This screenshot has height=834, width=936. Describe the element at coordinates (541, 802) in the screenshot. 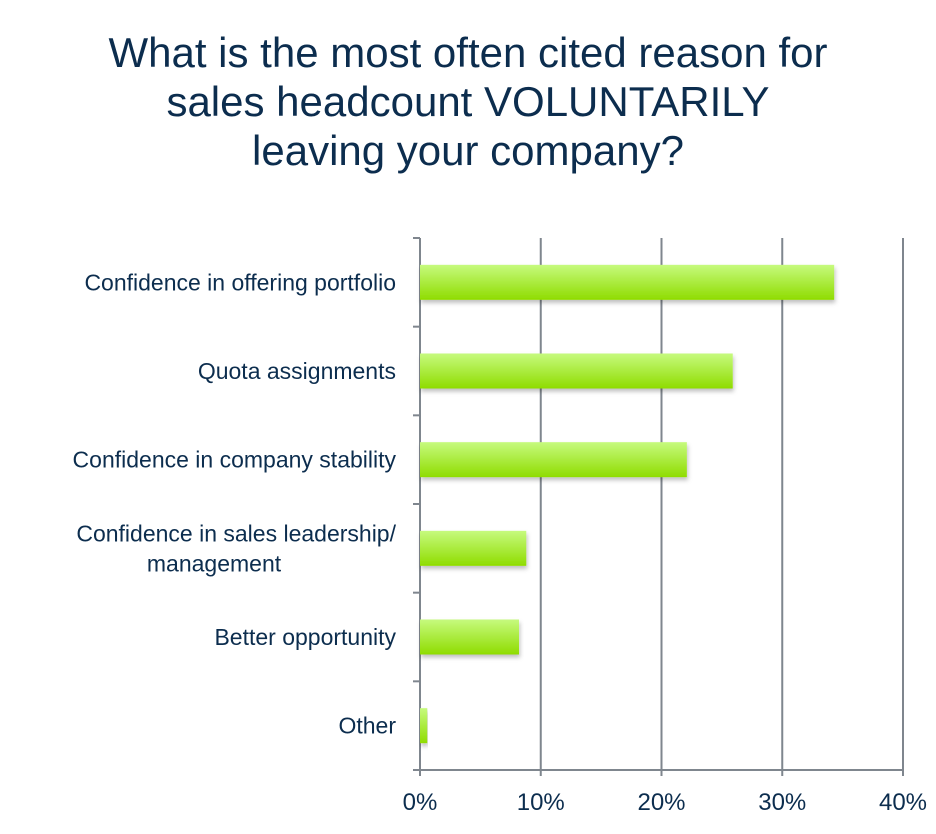

I see `x-tick-label: 10%` at that location.